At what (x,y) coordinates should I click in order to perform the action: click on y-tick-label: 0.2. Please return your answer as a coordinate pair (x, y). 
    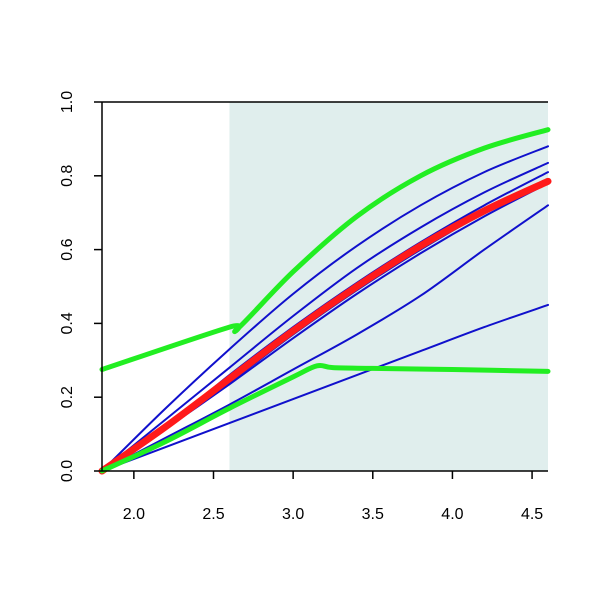
    Looking at the image, I should click on (67, 397).